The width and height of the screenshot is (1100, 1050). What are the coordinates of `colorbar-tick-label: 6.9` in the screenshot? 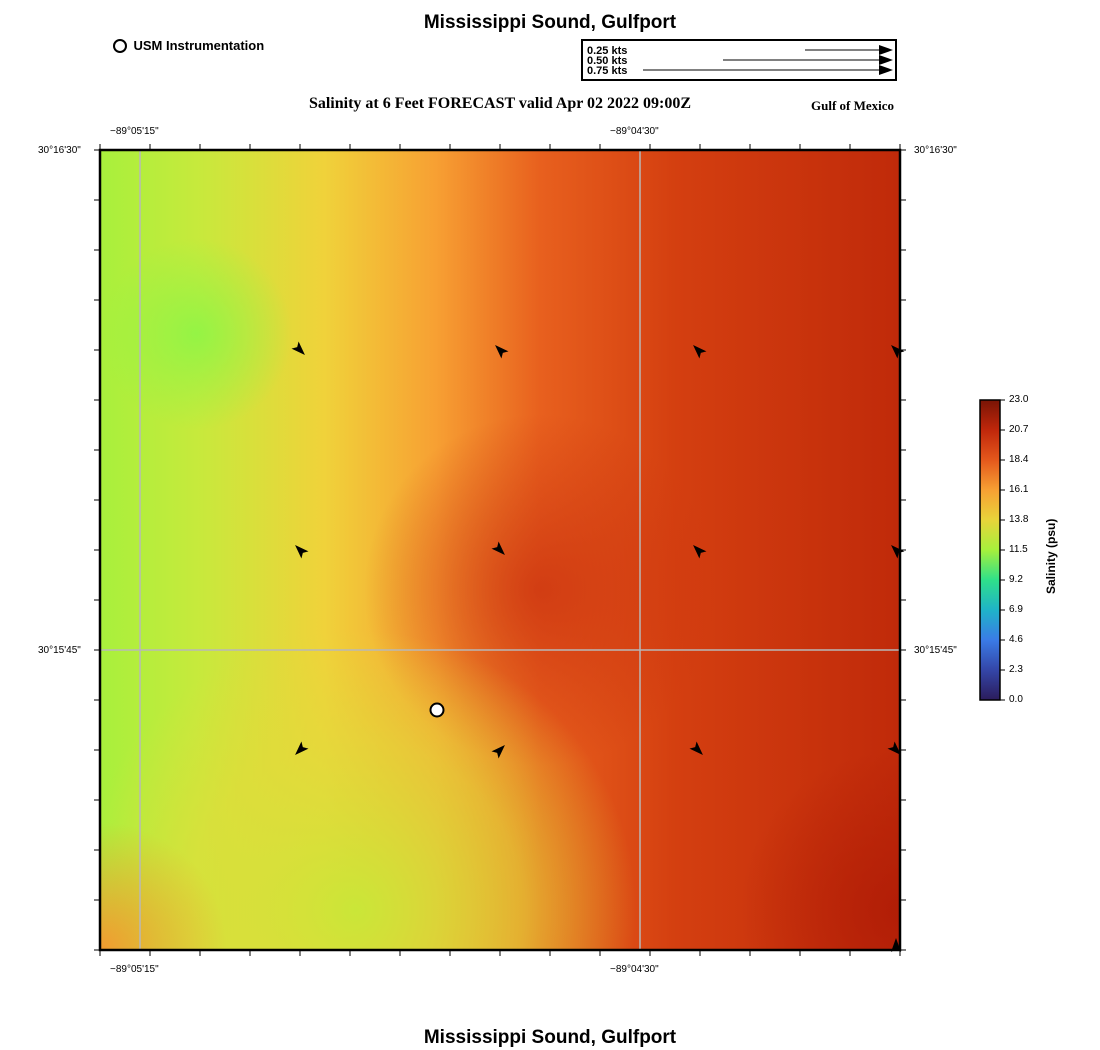 It's located at (1016, 609).